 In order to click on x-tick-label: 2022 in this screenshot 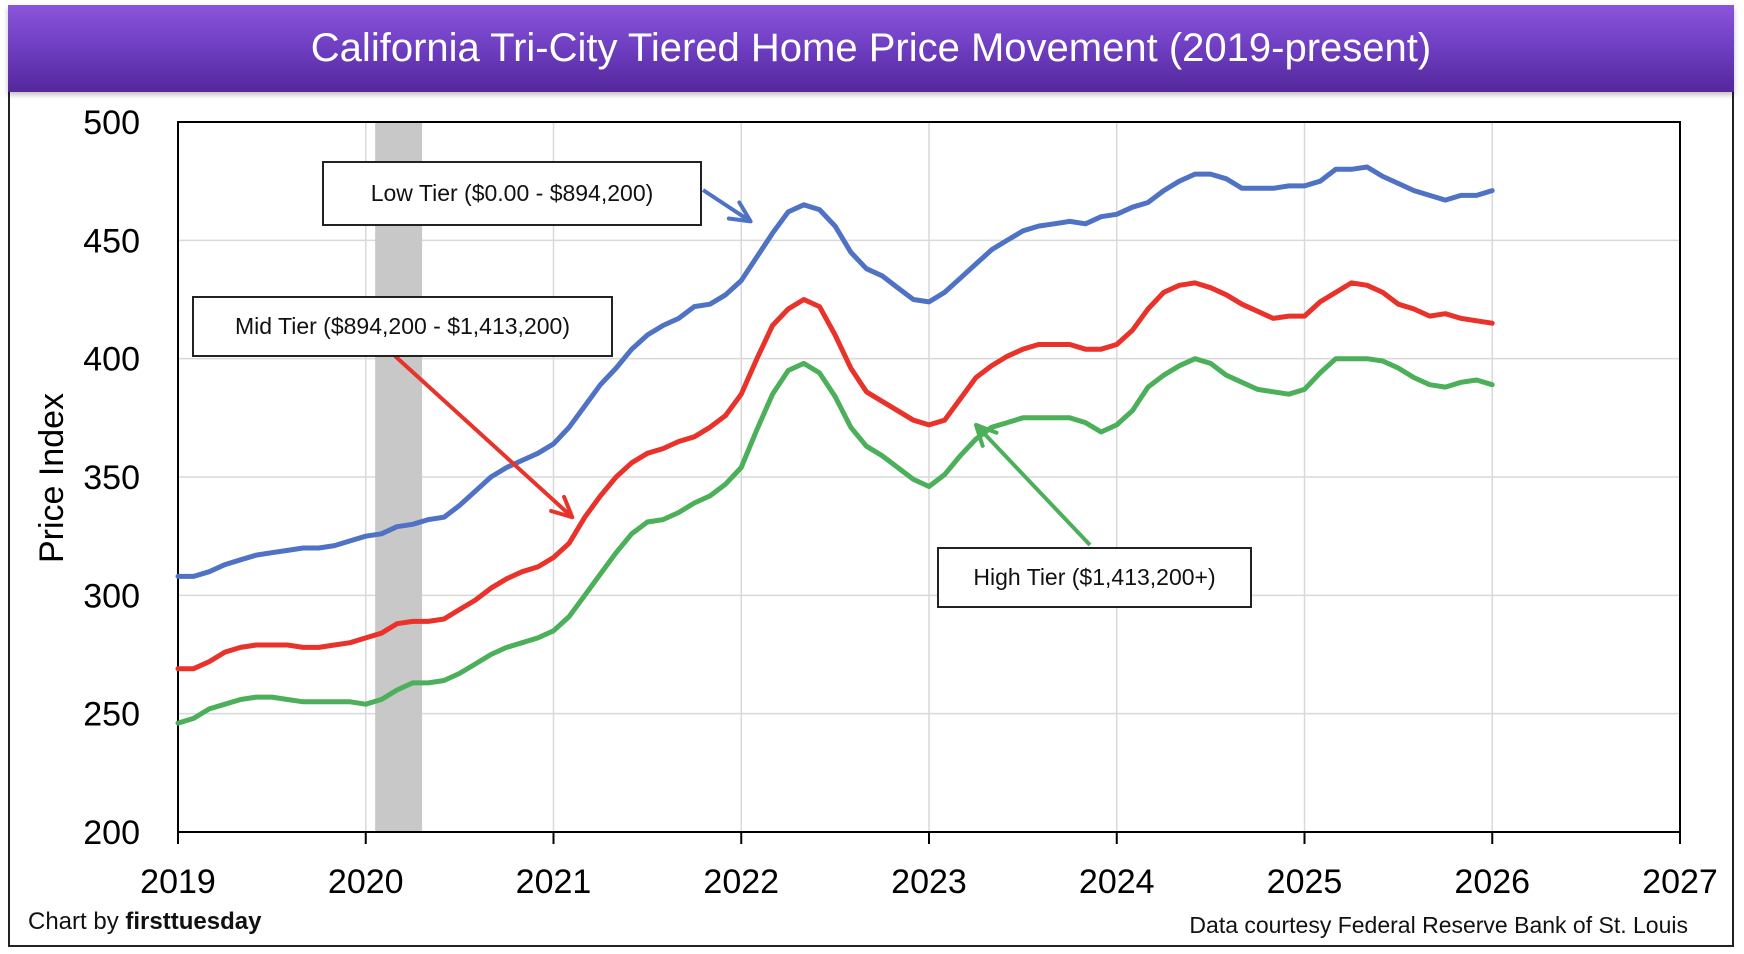, I will do `click(741, 882)`.